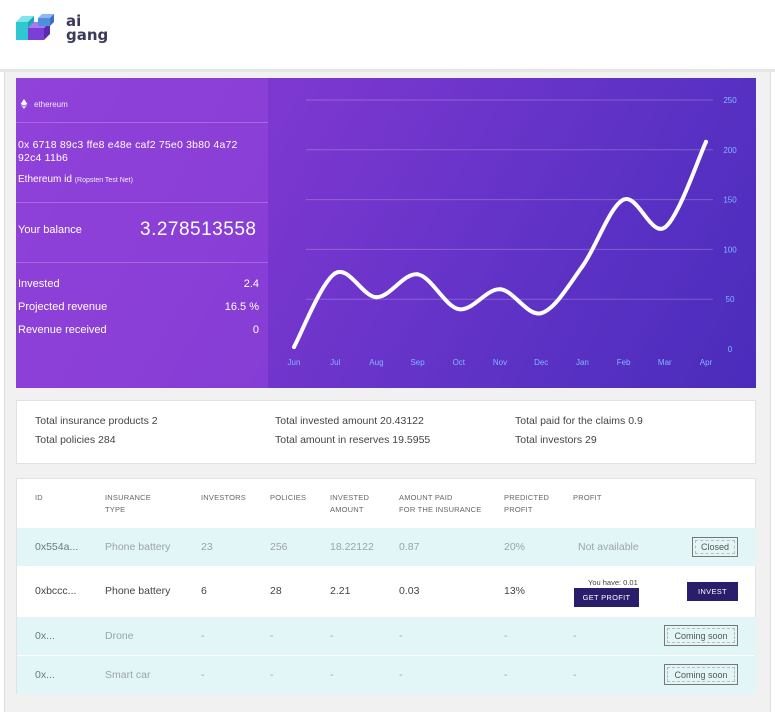 This screenshot has width=775, height=719. What do you see at coordinates (730, 349) in the screenshot?
I see `y-tick-label: 0` at bounding box center [730, 349].